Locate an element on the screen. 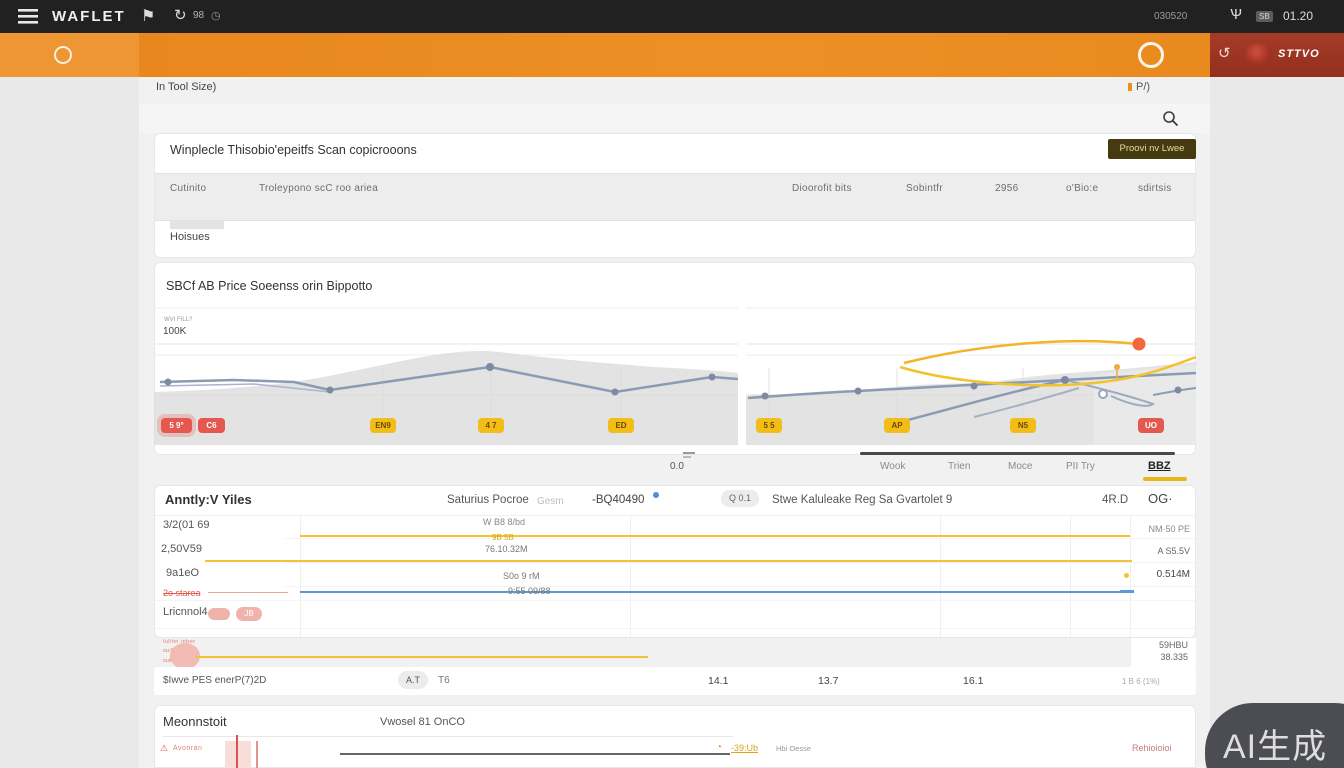 This screenshot has height=768, width=1344. candle-body is located at coordinates (238, 754).